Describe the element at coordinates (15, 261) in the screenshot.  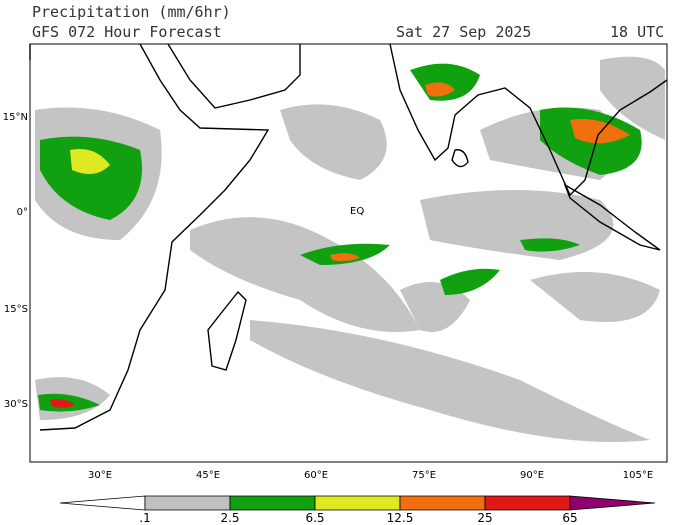
I see `lat-labels: 15°N 0° 15°S 30°S` at that location.